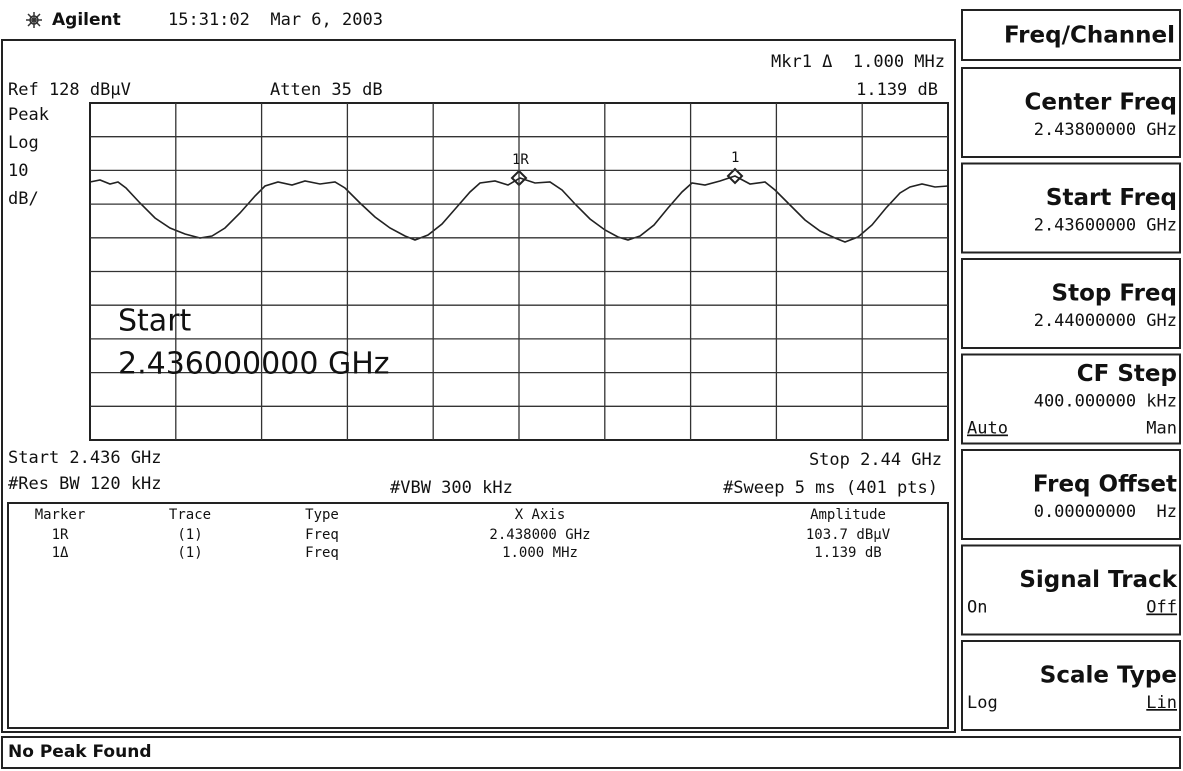 This screenshot has height=771, width=1183. Describe the element at coordinates (69, 90) in the screenshot. I see `reference-level: Ref 128 dBµV` at that location.